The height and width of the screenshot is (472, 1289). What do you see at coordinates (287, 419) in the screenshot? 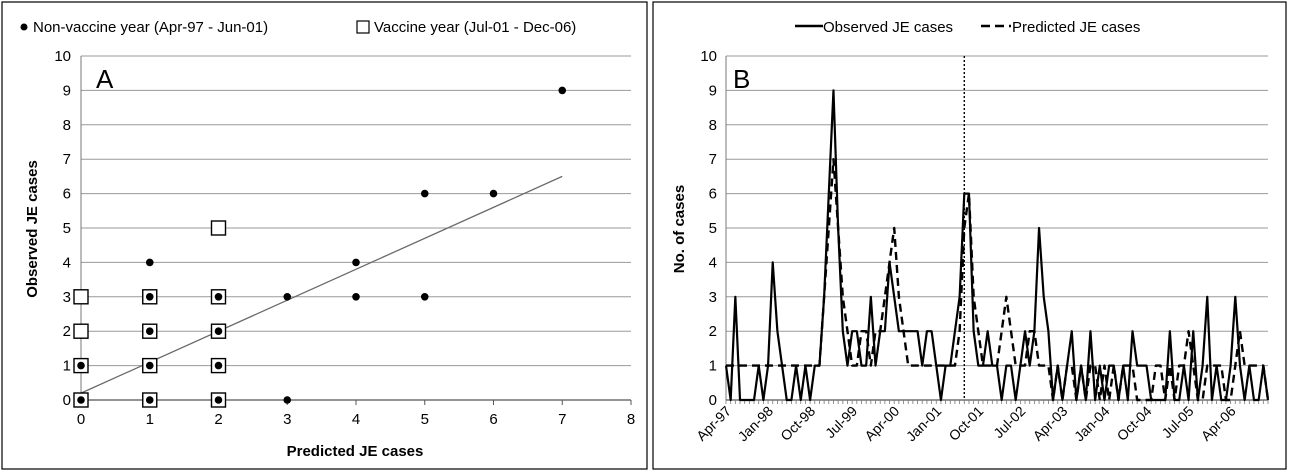
I see `a-x-tick-label: 3` at bounding box center [287, 419].